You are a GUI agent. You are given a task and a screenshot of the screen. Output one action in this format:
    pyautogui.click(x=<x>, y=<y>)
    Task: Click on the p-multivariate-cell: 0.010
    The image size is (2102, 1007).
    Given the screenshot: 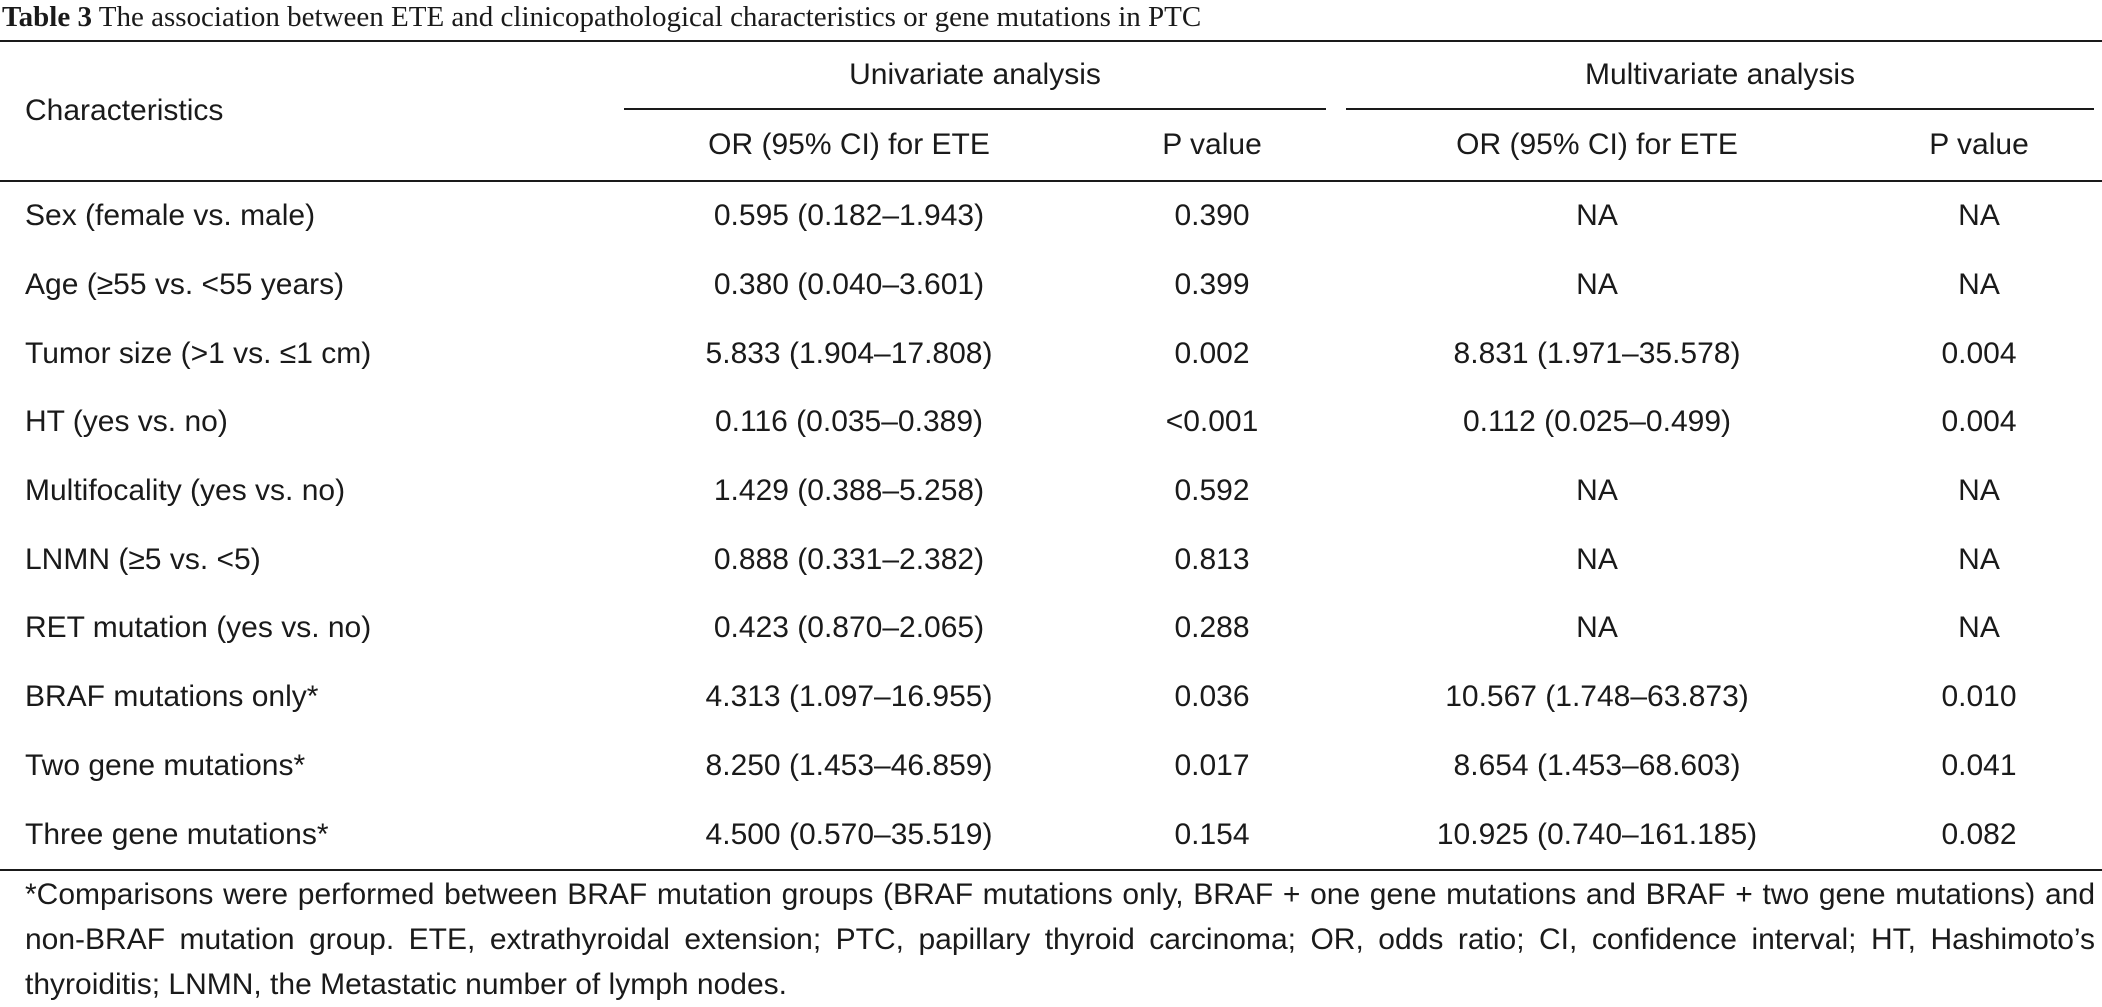 What is the action you would take?
    pyautogui.click(x=1979, y=697)
    